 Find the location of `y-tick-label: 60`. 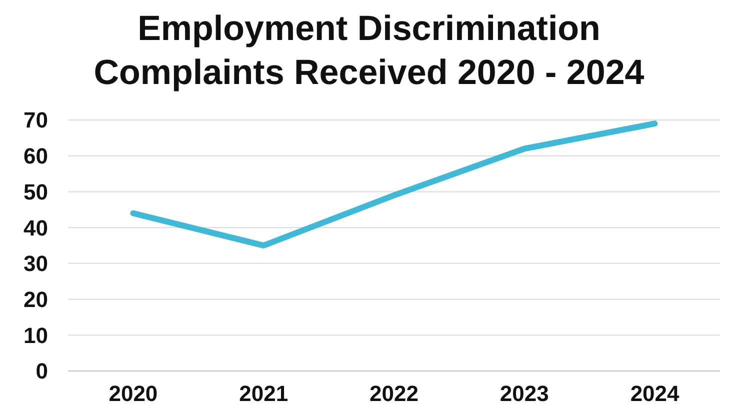

y-tick-label: 60 is located at coordinates (36, 156).